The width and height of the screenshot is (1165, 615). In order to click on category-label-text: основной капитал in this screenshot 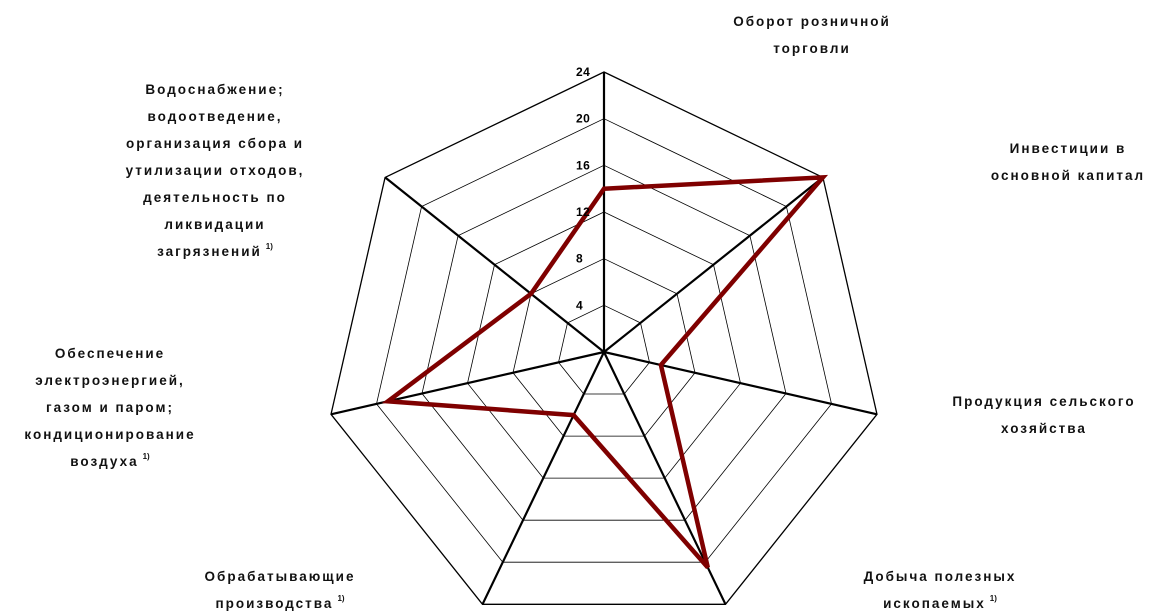, I will do `click(1068, 175)`.